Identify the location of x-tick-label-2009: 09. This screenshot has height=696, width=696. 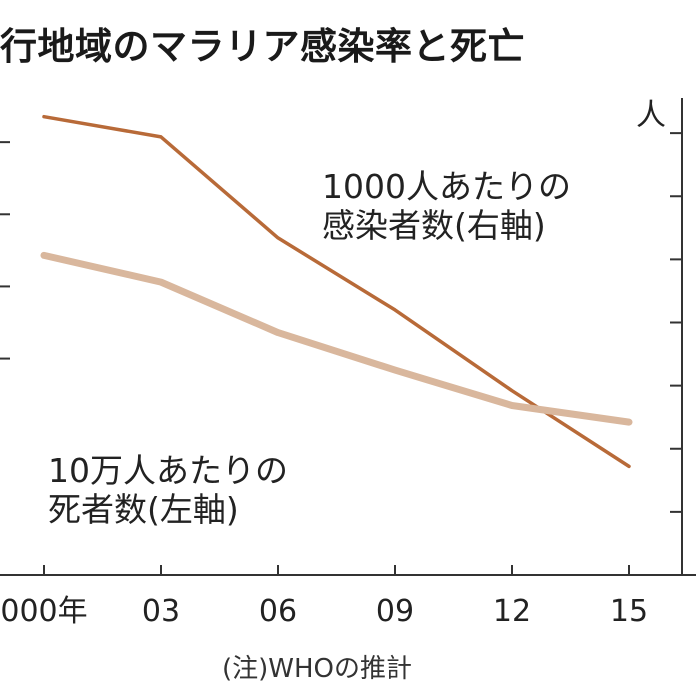
(395, 611).